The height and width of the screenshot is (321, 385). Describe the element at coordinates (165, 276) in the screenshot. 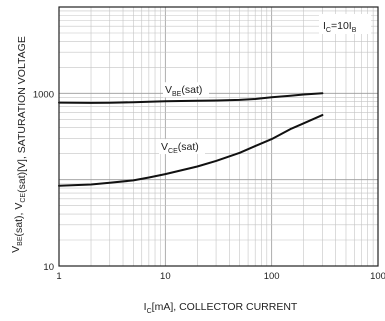

I see `x-tick-label: 10` at that location.